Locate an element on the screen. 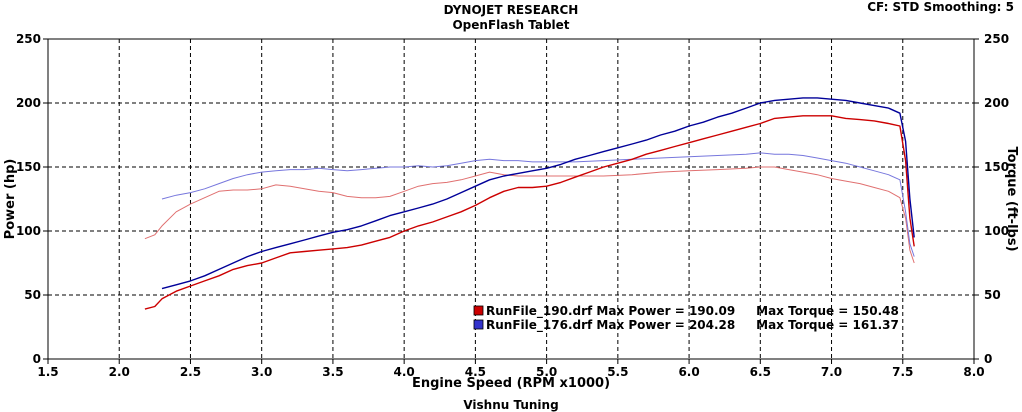  x-tick-label: 6.5 is located at coordinates (760, 372).